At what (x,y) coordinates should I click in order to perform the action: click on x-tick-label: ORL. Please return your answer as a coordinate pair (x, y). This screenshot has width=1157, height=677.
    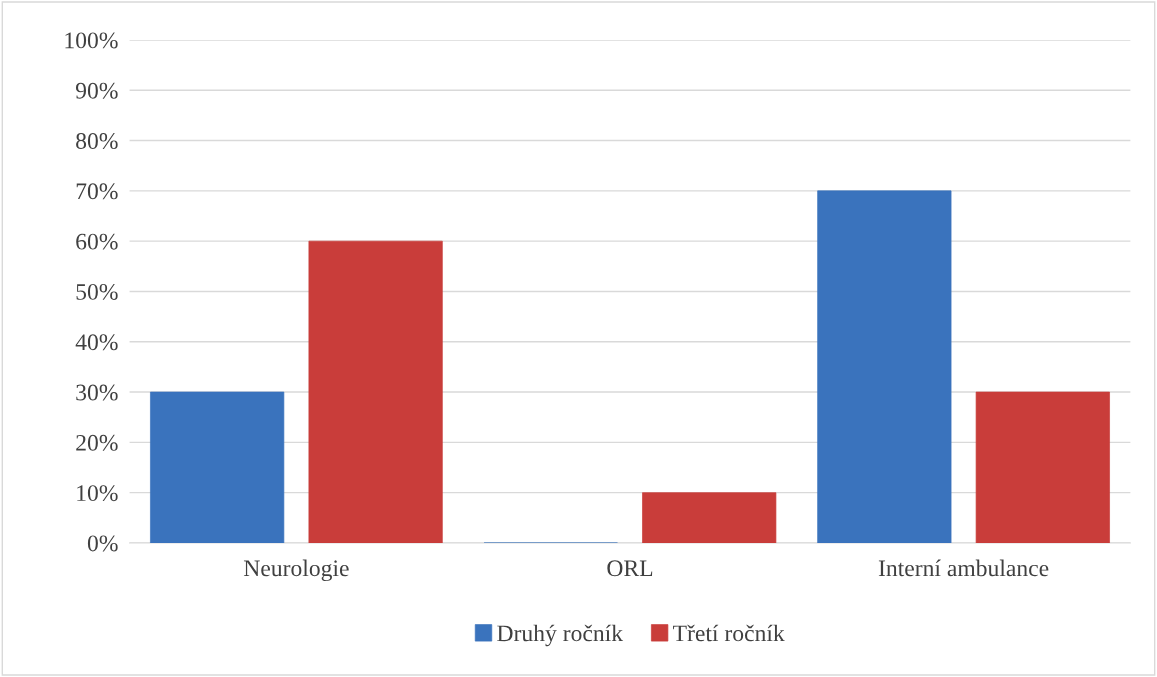
    Looking at the image, I should click on (630, 568).